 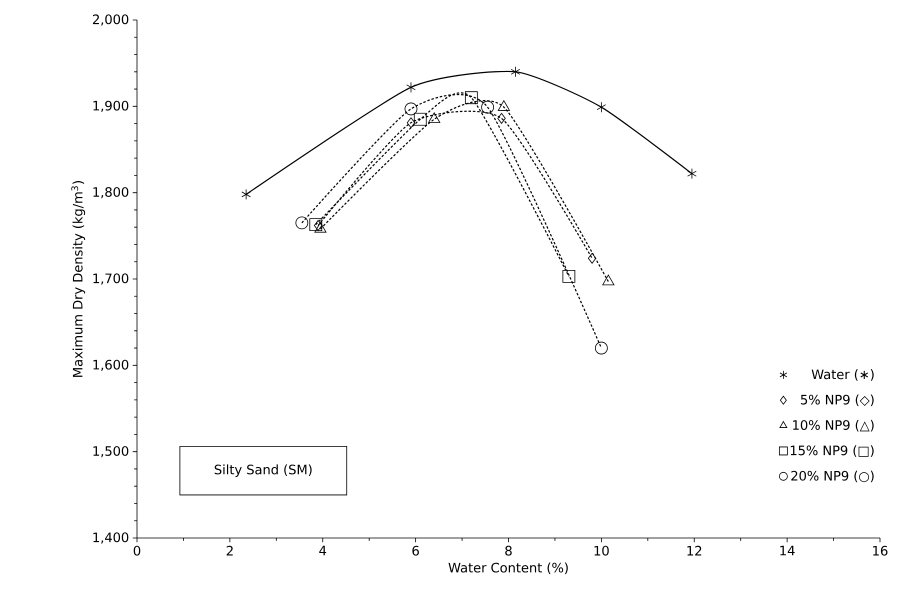 What do you see at coordinates (833, 426) in the screenshot?
I see `legend-label: 10% NP9 (△)` at bounding box center [833, 426].